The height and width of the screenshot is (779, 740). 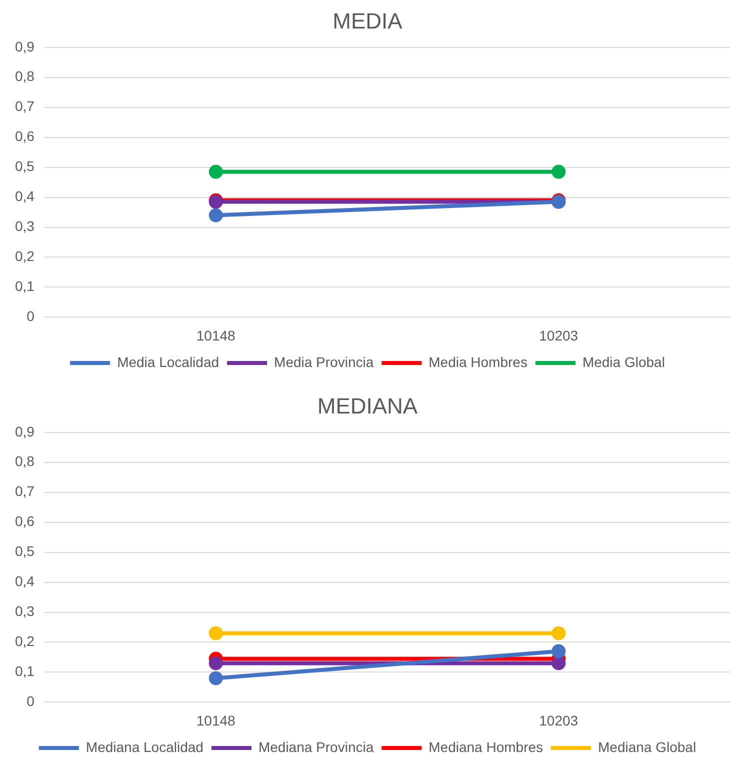 What do you see at coordinates (168, 362) in the screenshot?
I see `legend-label: Media Localidad` at bounding box center [168, 362].